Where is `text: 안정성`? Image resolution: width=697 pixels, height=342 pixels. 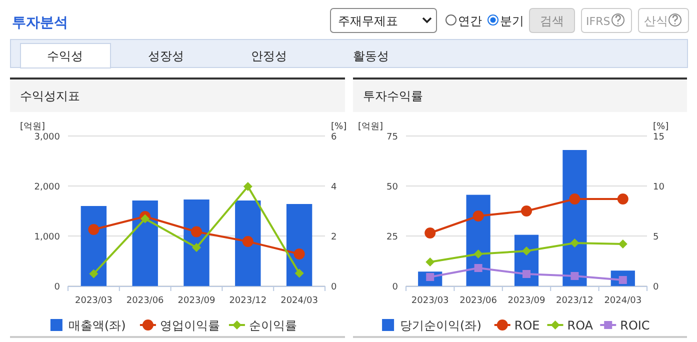 text: 안정성 is located at coordinates (269, 56).